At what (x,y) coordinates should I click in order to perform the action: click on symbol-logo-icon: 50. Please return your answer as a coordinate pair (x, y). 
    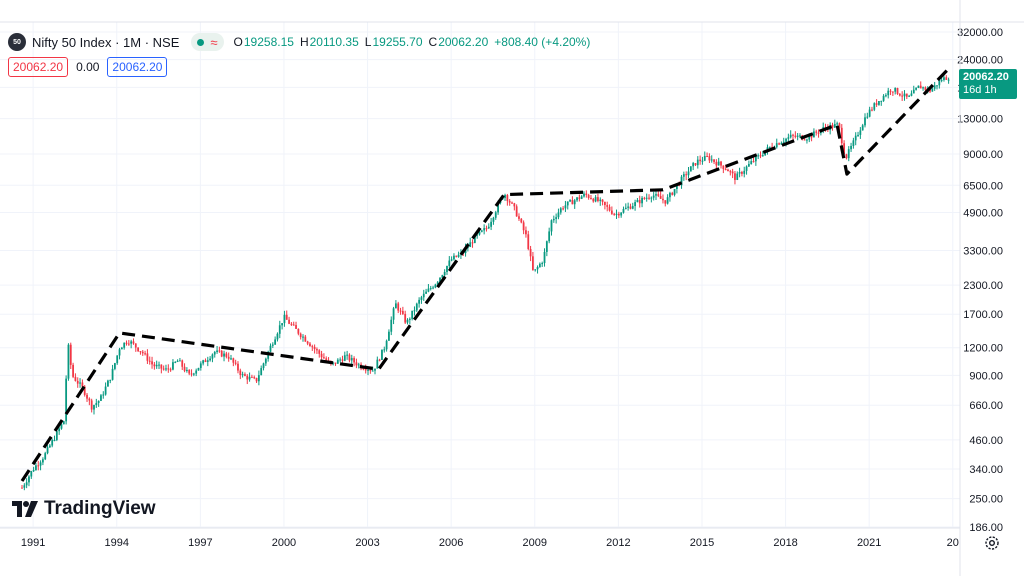
    Looking at the image, I should click on (17, 42).